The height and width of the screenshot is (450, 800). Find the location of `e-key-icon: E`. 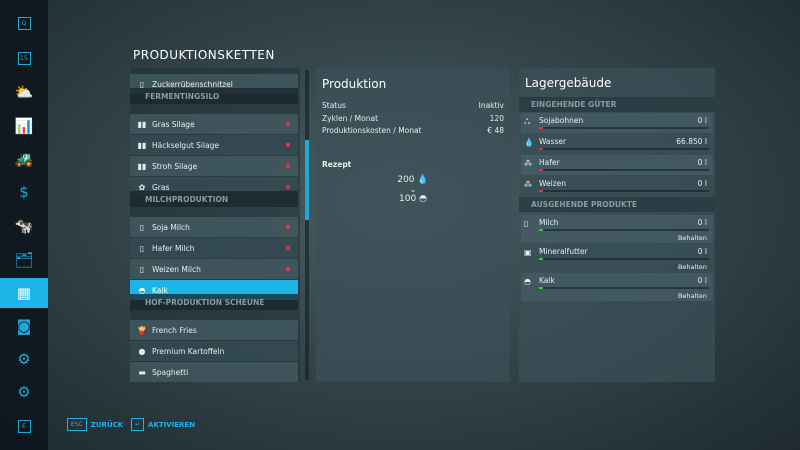

e-key-icon: E is located at coordinates (24, 426).